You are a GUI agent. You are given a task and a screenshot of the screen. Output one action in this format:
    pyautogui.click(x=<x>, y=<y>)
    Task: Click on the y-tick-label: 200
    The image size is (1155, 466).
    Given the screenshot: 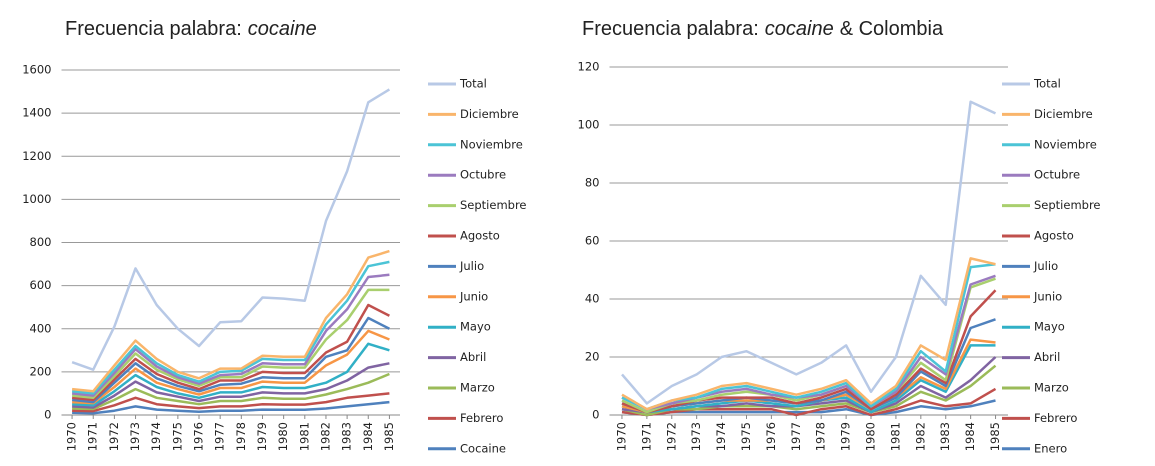 What is the action you would take?
    pyautogui.click(x=41, y=371)
    